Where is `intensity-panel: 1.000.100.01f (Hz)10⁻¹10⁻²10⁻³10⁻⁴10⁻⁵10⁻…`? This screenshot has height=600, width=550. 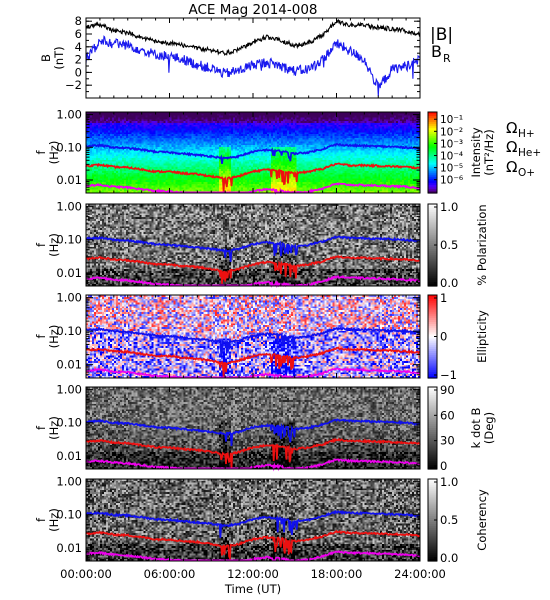
intensity-panel: 1.000.100.01f (Hz)10⁻¹10⁻²10⁻³10⁻⁴10⁻⁵10⁻… is located at coordinates (265, 151).